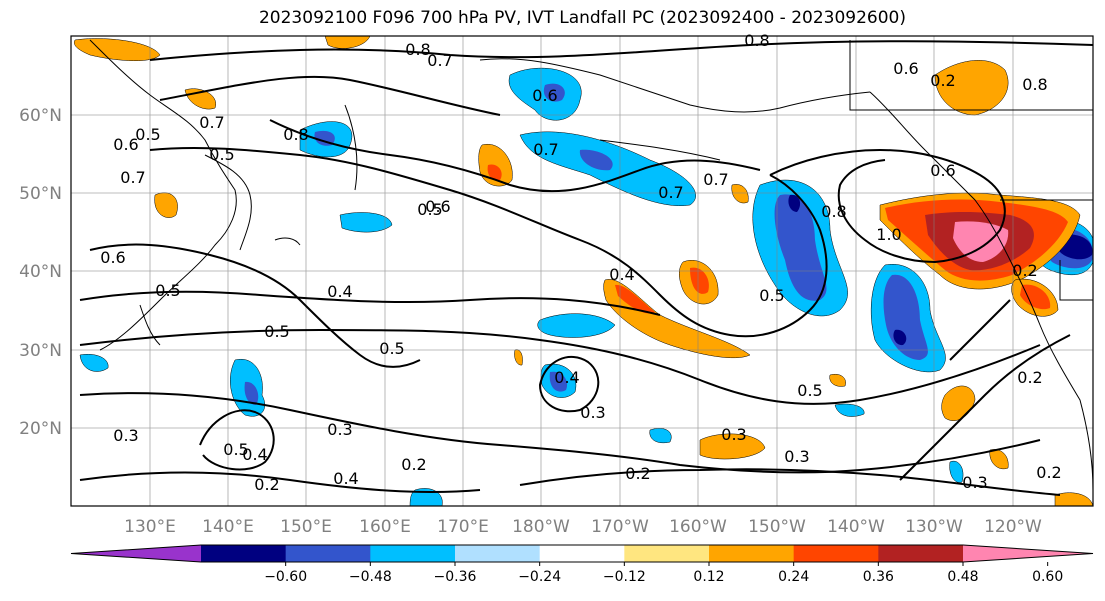 The width and height of the screenshot is (1105, 601). Describe the element at coordinates (40, 429) in the screenshot. I see `latitude-label: 20°N` at that location.